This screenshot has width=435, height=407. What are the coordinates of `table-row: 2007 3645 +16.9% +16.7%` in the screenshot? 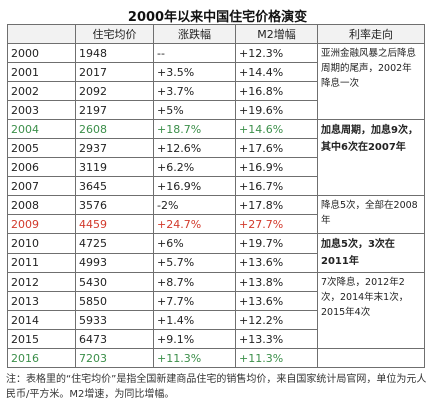 It's located at (216, 186).